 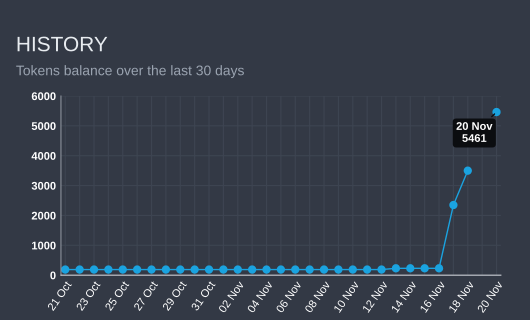 I want to click on chart-subtitle: Tokens balance over the last 30 days, so click(x=130, y=71).